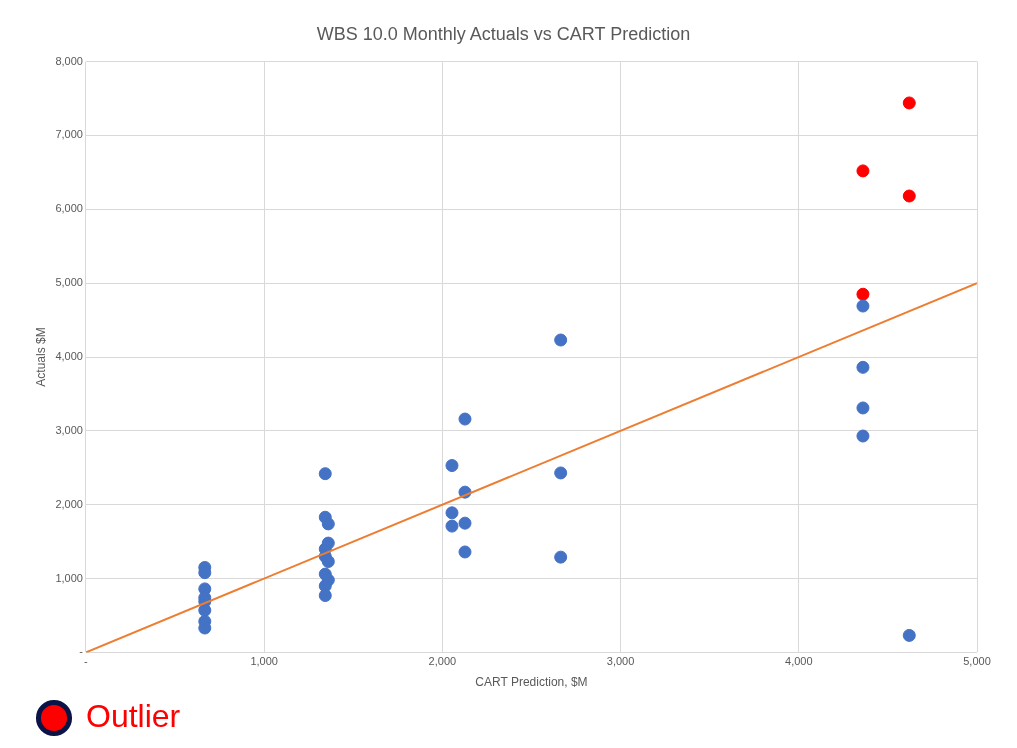 The height and width of the screenshot is (748, 1017). What do you see at coordinates (69, 134) in the screenshot?
I see `y-tick-label: 7,000` at bounding box center [69, 134].